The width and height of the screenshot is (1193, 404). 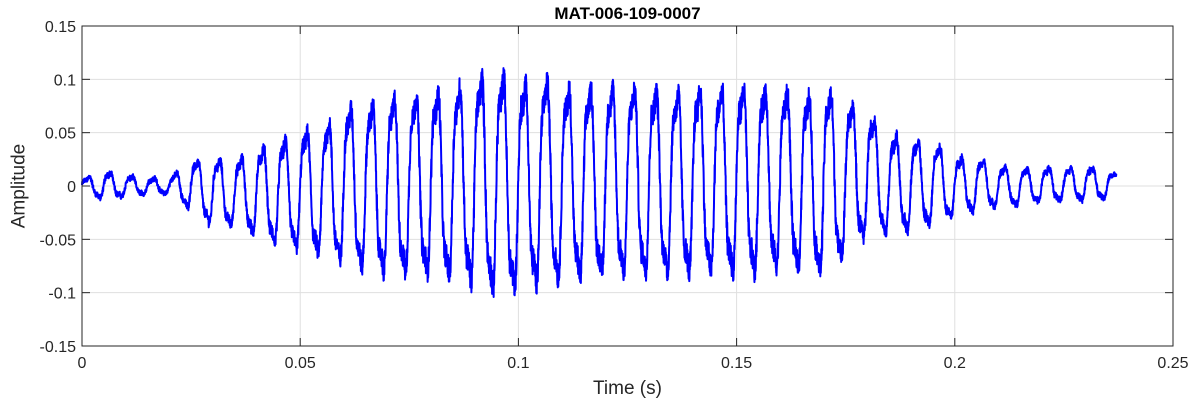 I want to click on chart-title: MAT-006-109-0007, so click(x=627, y=13).